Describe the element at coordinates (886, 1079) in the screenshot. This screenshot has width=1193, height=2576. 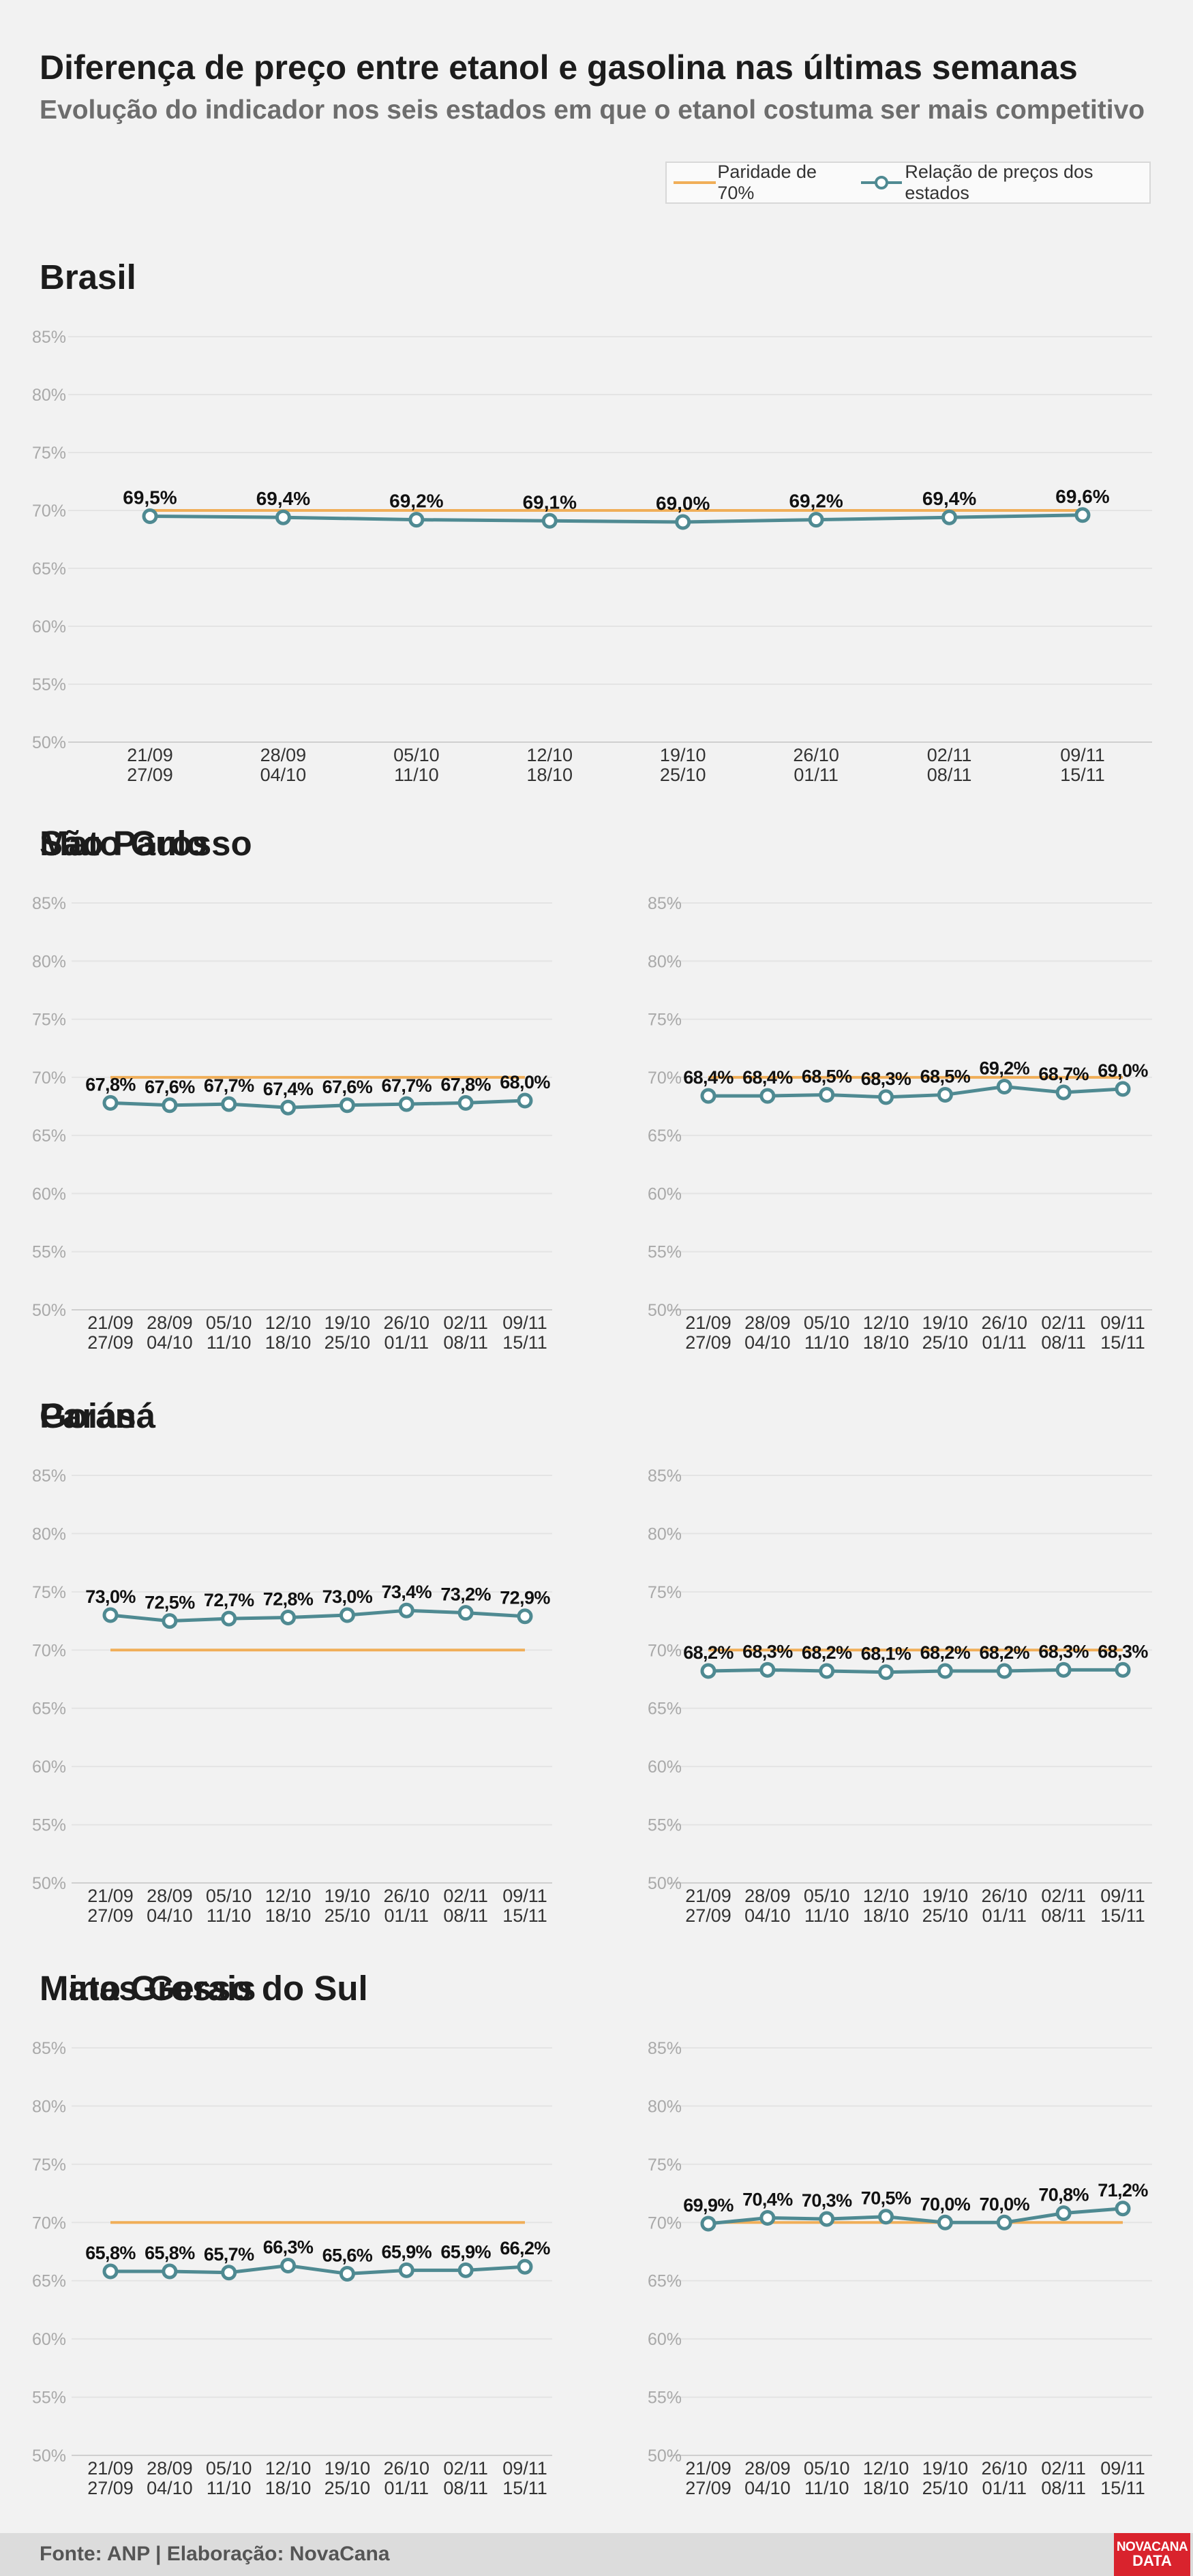
I see `data-label: 68,3%` at that location.